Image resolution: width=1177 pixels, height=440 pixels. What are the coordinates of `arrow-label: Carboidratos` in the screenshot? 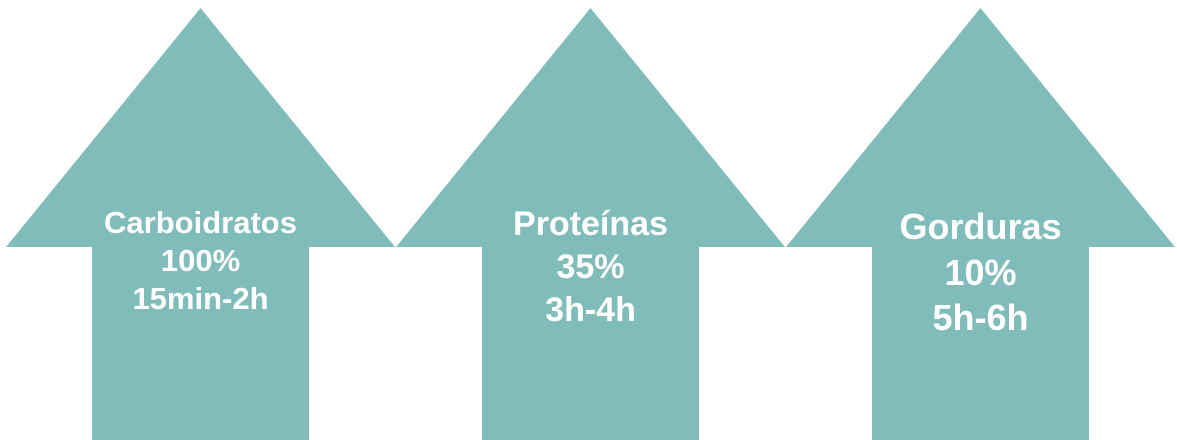 It's located at (200, 222).